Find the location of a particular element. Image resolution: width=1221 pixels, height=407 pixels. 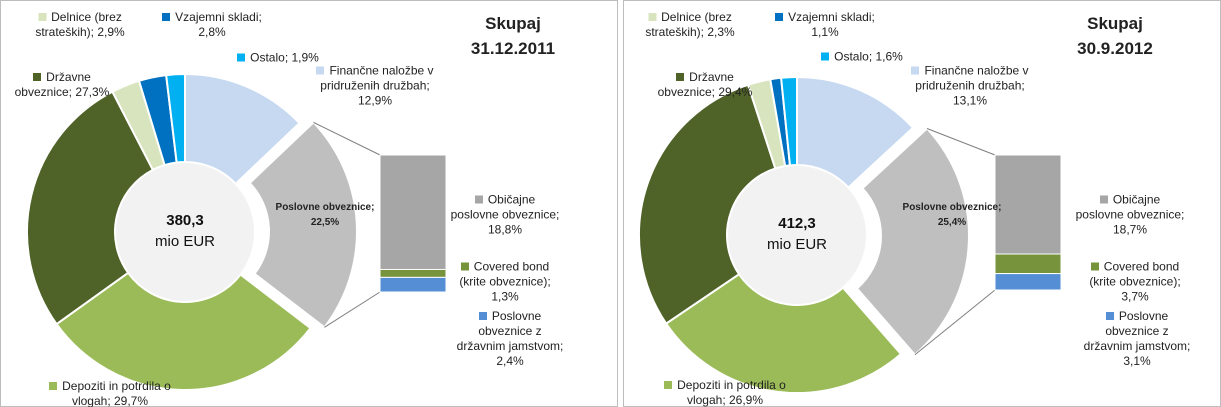

breakdown-label: Običajne poslovne obveznice; 18,8% is located at coordinates (505, 214).